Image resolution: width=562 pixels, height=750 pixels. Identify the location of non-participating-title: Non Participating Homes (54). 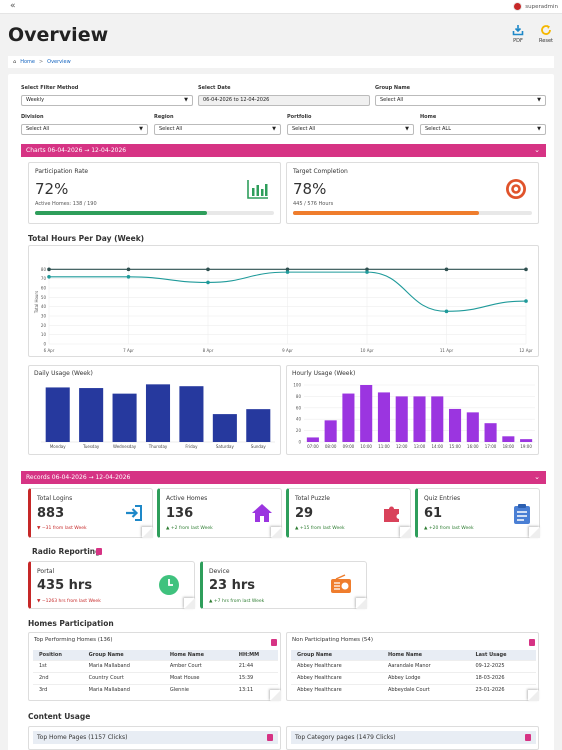
(333, 640).